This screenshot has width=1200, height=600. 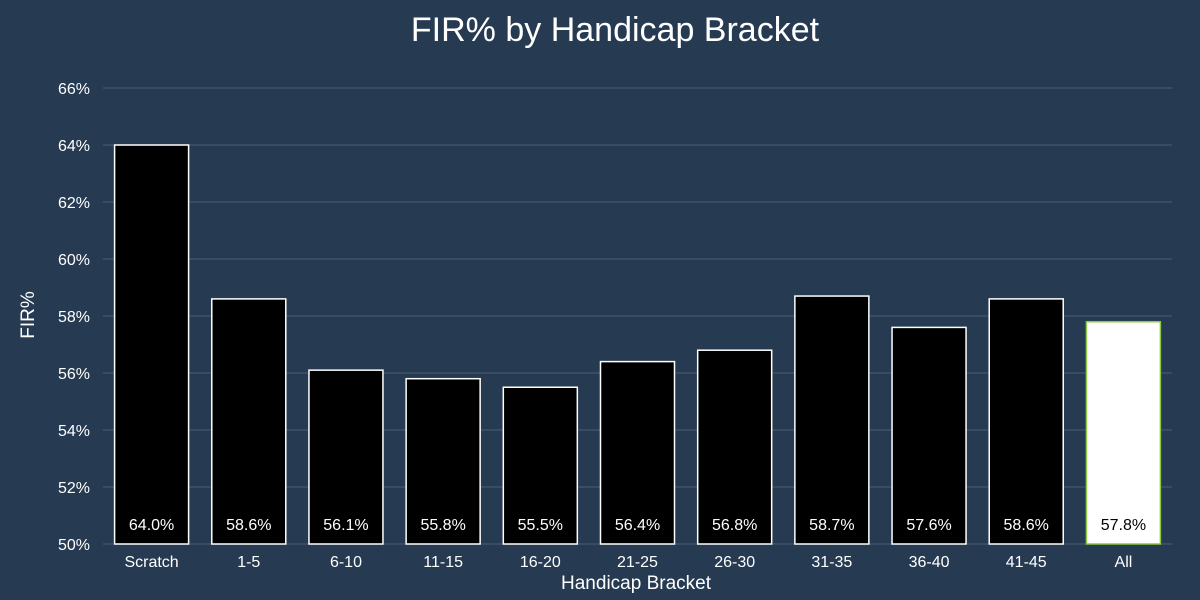 I want to click on chart-title: FIR% by Handicap Bracket, so click(x=615, y=30).